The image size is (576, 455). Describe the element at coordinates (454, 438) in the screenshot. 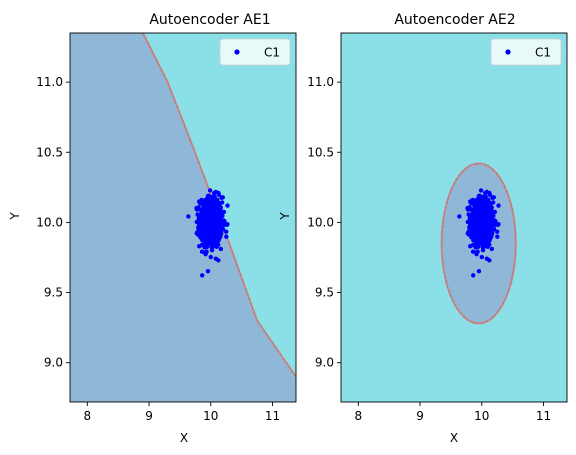

I see `x-axis-label-ae2: X` at that location.